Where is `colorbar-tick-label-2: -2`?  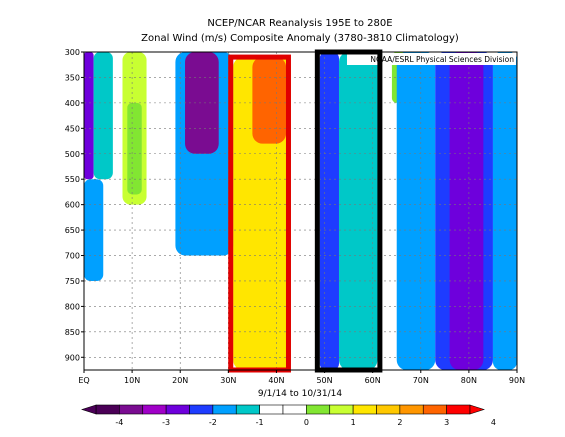
colorbar-tick-label-2: -2 is located at coordinates (213, 422).